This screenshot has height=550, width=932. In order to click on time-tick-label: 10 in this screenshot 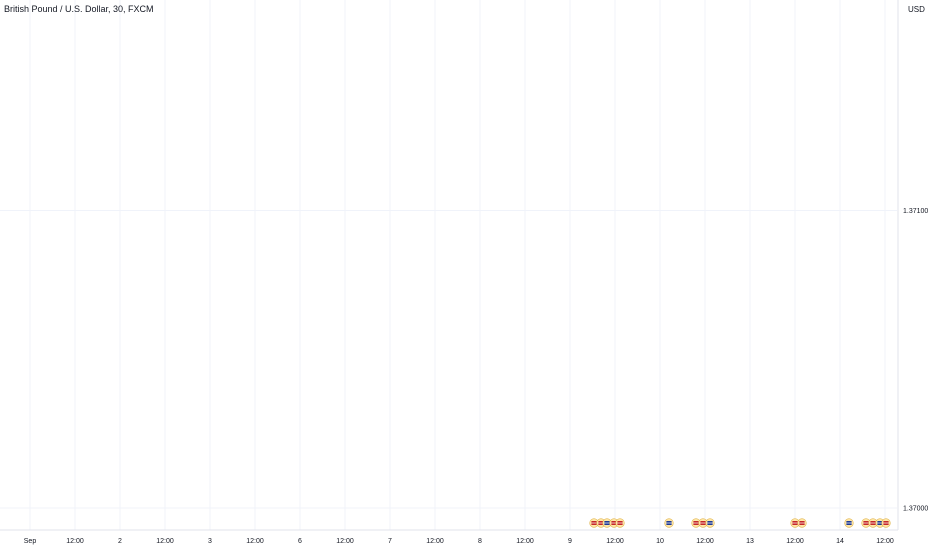, I will do `click(660, 541)`.